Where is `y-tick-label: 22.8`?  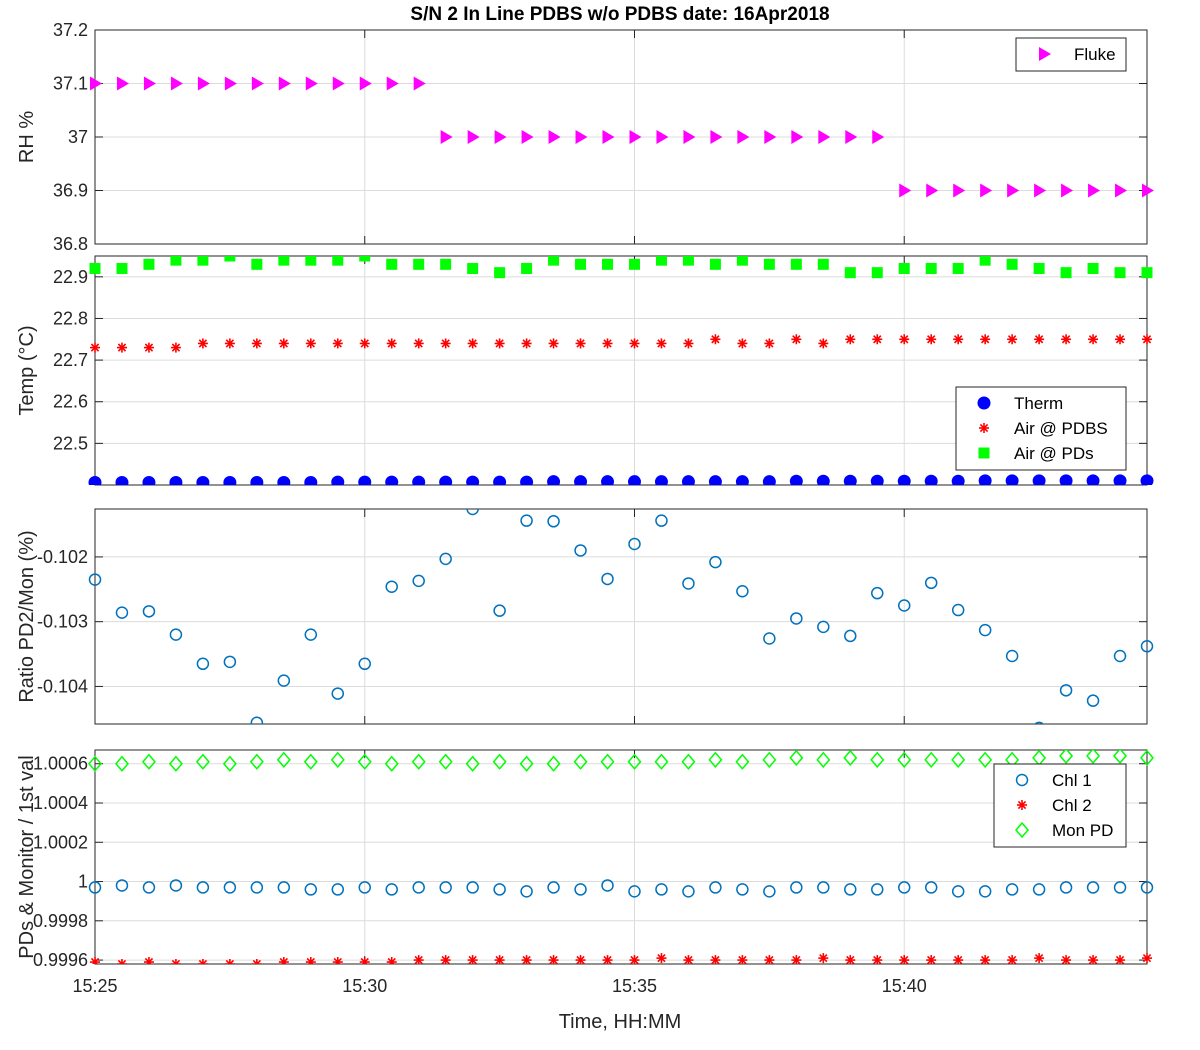
y-tick-label: 22.8 is located at coordinates (70, 318).